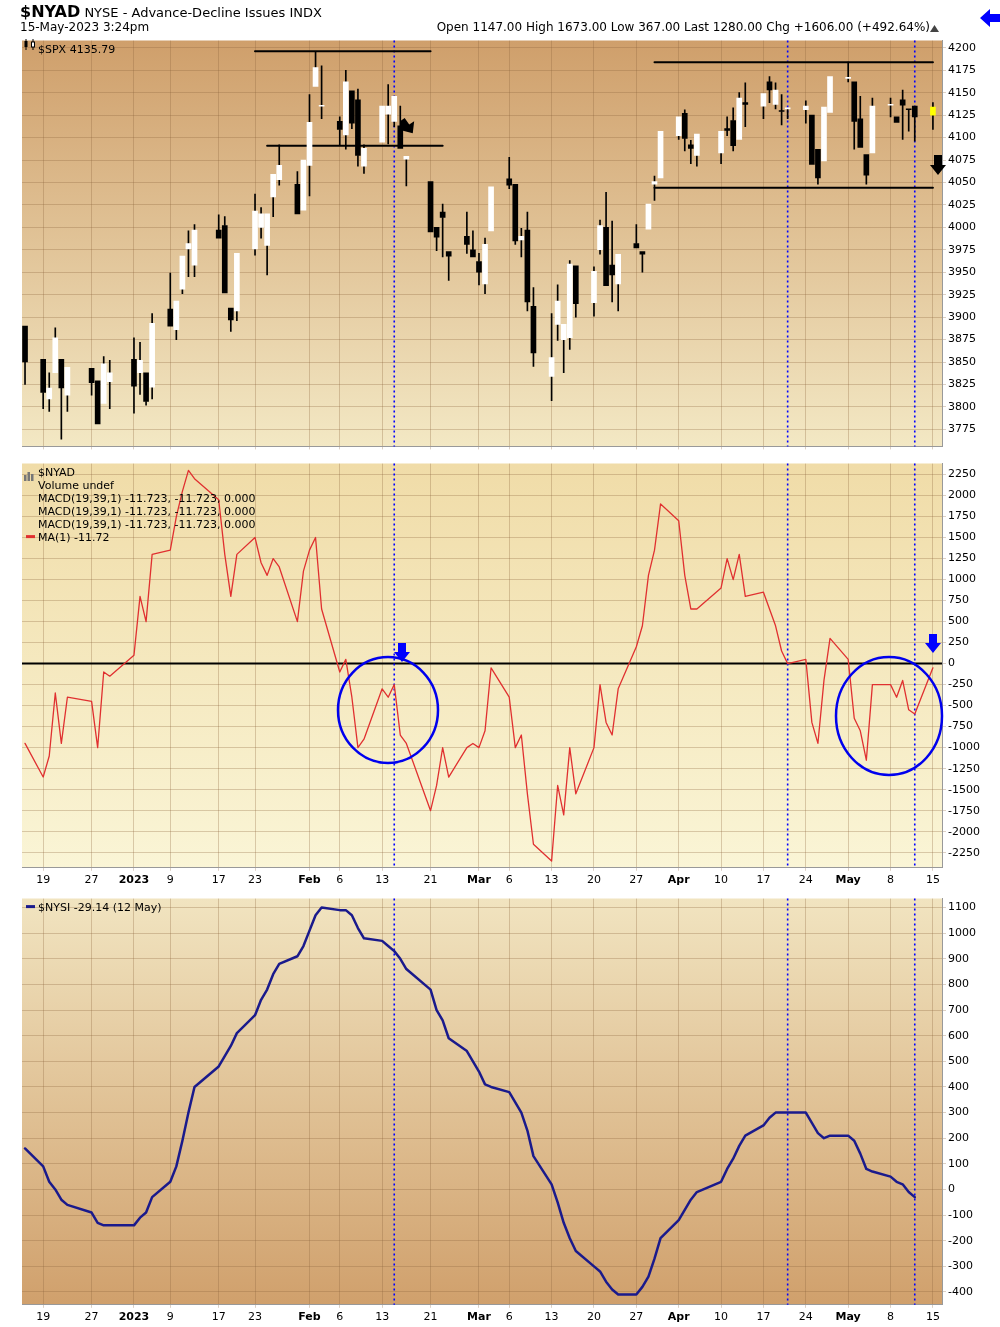  Describe the element at coordinates (962, 474) in the screenshot. I see `y-tick-label: 2250` at that location.